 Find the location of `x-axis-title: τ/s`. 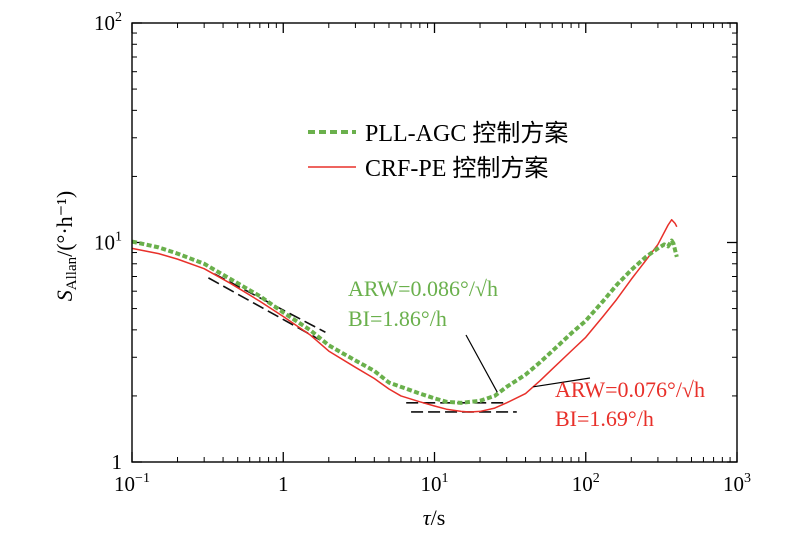

x-axis-title: τ/s is located at coordinates (434, 517).